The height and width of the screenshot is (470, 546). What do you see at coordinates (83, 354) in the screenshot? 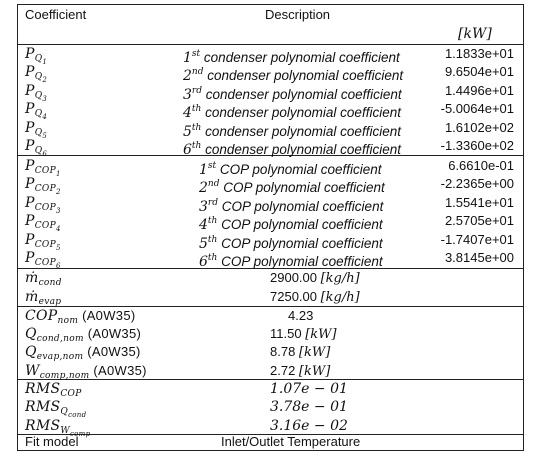
I see `nominal-symbol: Qevap,nom (A0W35)` at bounding box center [83, 354].